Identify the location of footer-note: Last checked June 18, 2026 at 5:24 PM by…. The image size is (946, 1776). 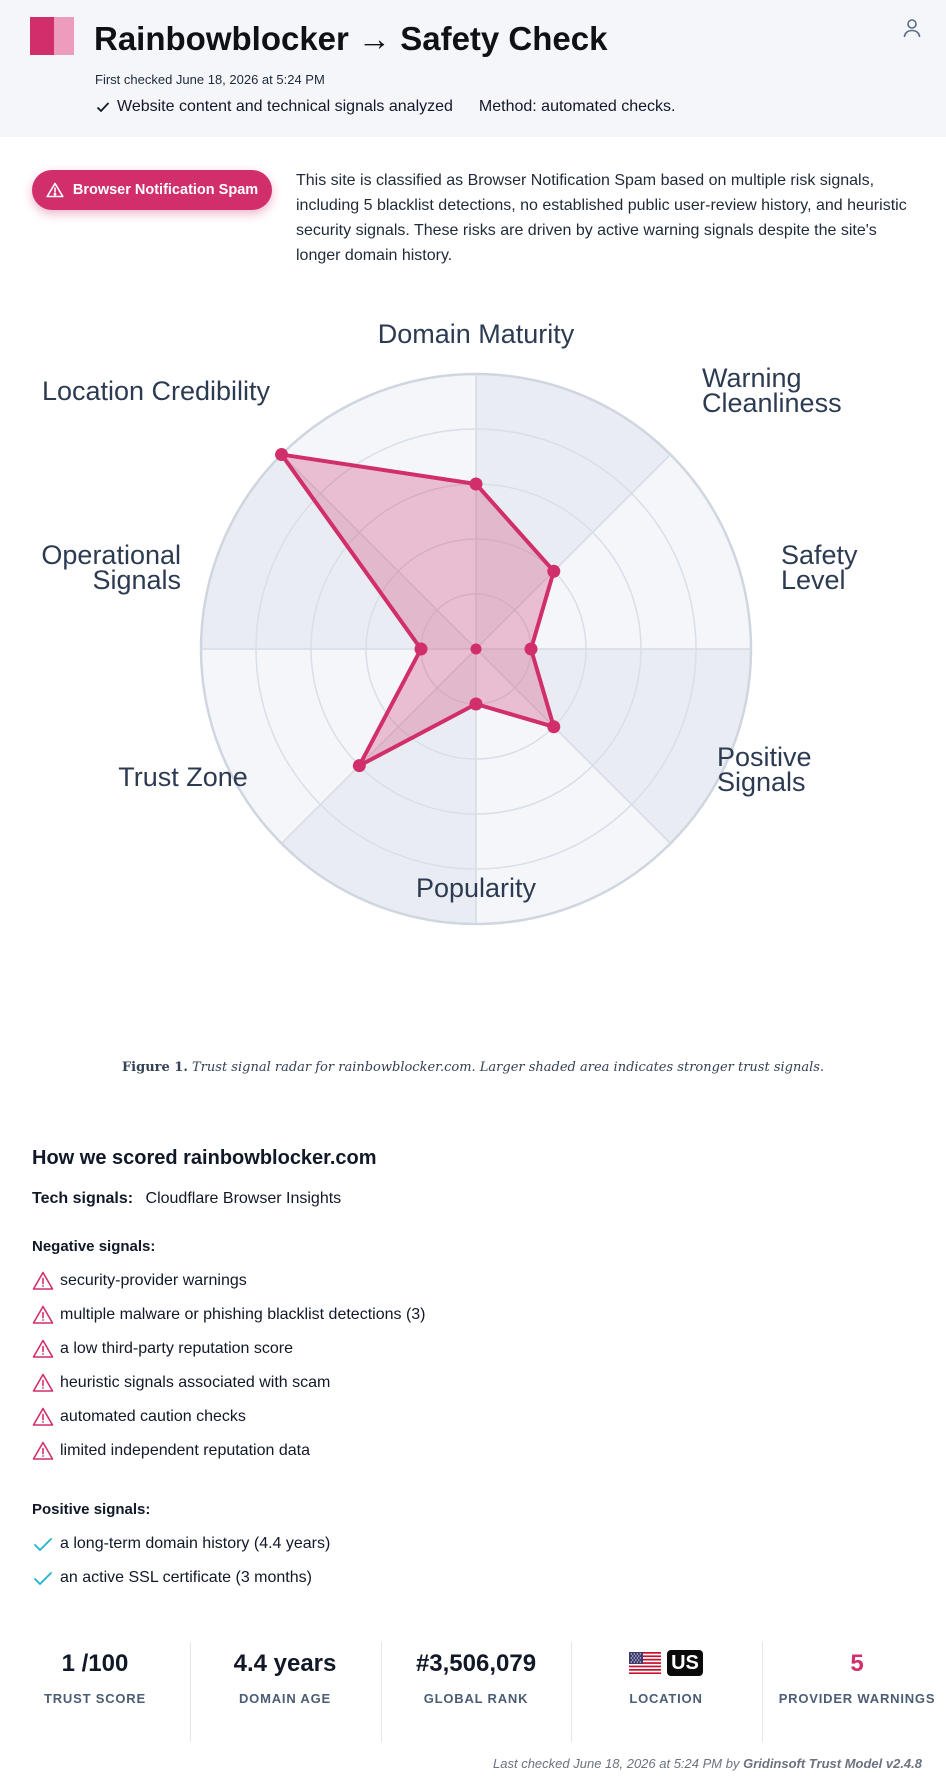
(707, 1763).